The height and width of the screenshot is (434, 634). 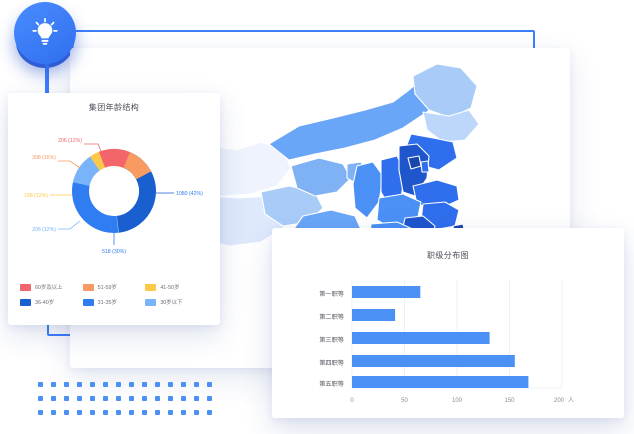 What do you see at coordinates (171, 303) in the screenshot?
I see `legend-label: 30岁以下` at bounding box center [171, 303].